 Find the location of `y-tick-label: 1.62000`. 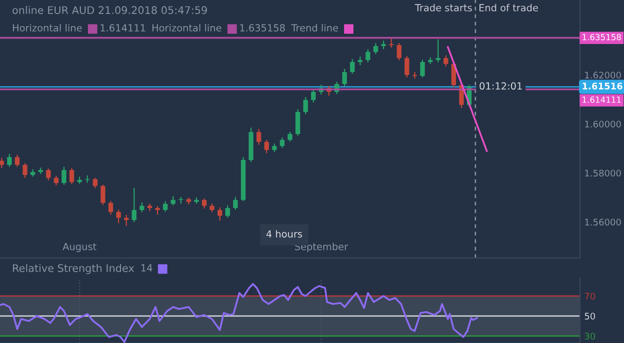

y-tick-label: 1.62000 is located at coordinates (603, 75).